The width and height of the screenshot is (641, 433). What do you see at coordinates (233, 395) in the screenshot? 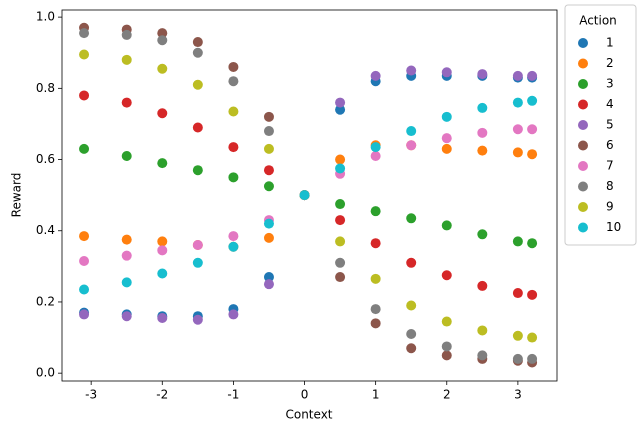
I see `x-tick-label: -1` at bounding box center [233, 395].